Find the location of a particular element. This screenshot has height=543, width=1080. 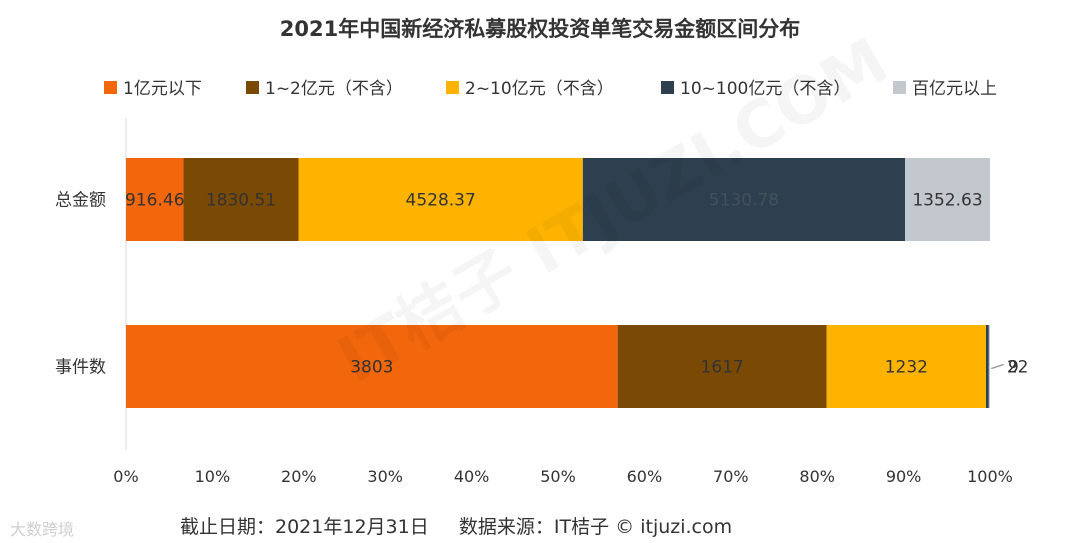

x-tick-20%: 20% is located at coordinates (299, 476).